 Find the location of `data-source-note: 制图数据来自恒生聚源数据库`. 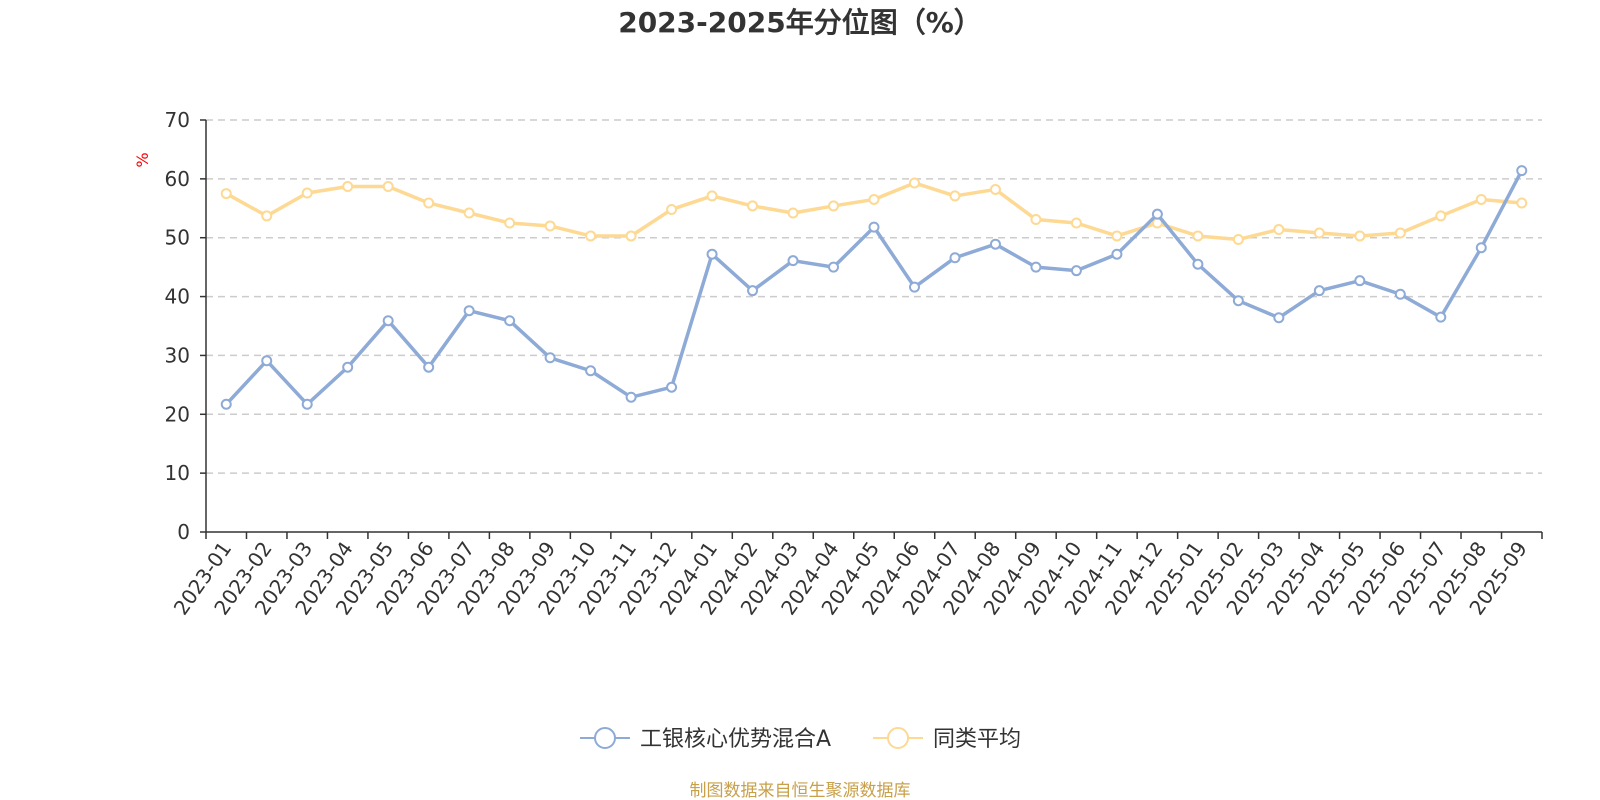

data-source-note: 制图数据来自恒生聚源数据库 is located at coordinates (800, 790).